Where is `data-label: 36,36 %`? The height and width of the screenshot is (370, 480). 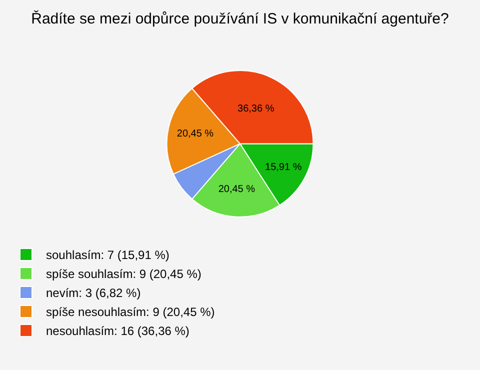
data-label: 36,36 % is located at coordinates (256, 108).